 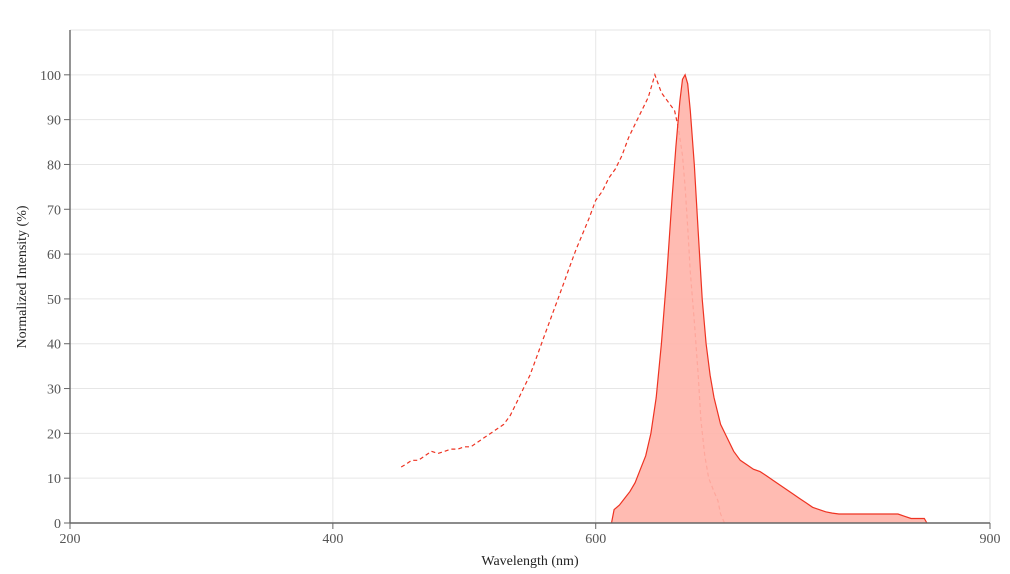 What do you see at coordinates (54, 345) in the screenshot?
I see `y-tick-label: 40` at bounding box center [54, 345].